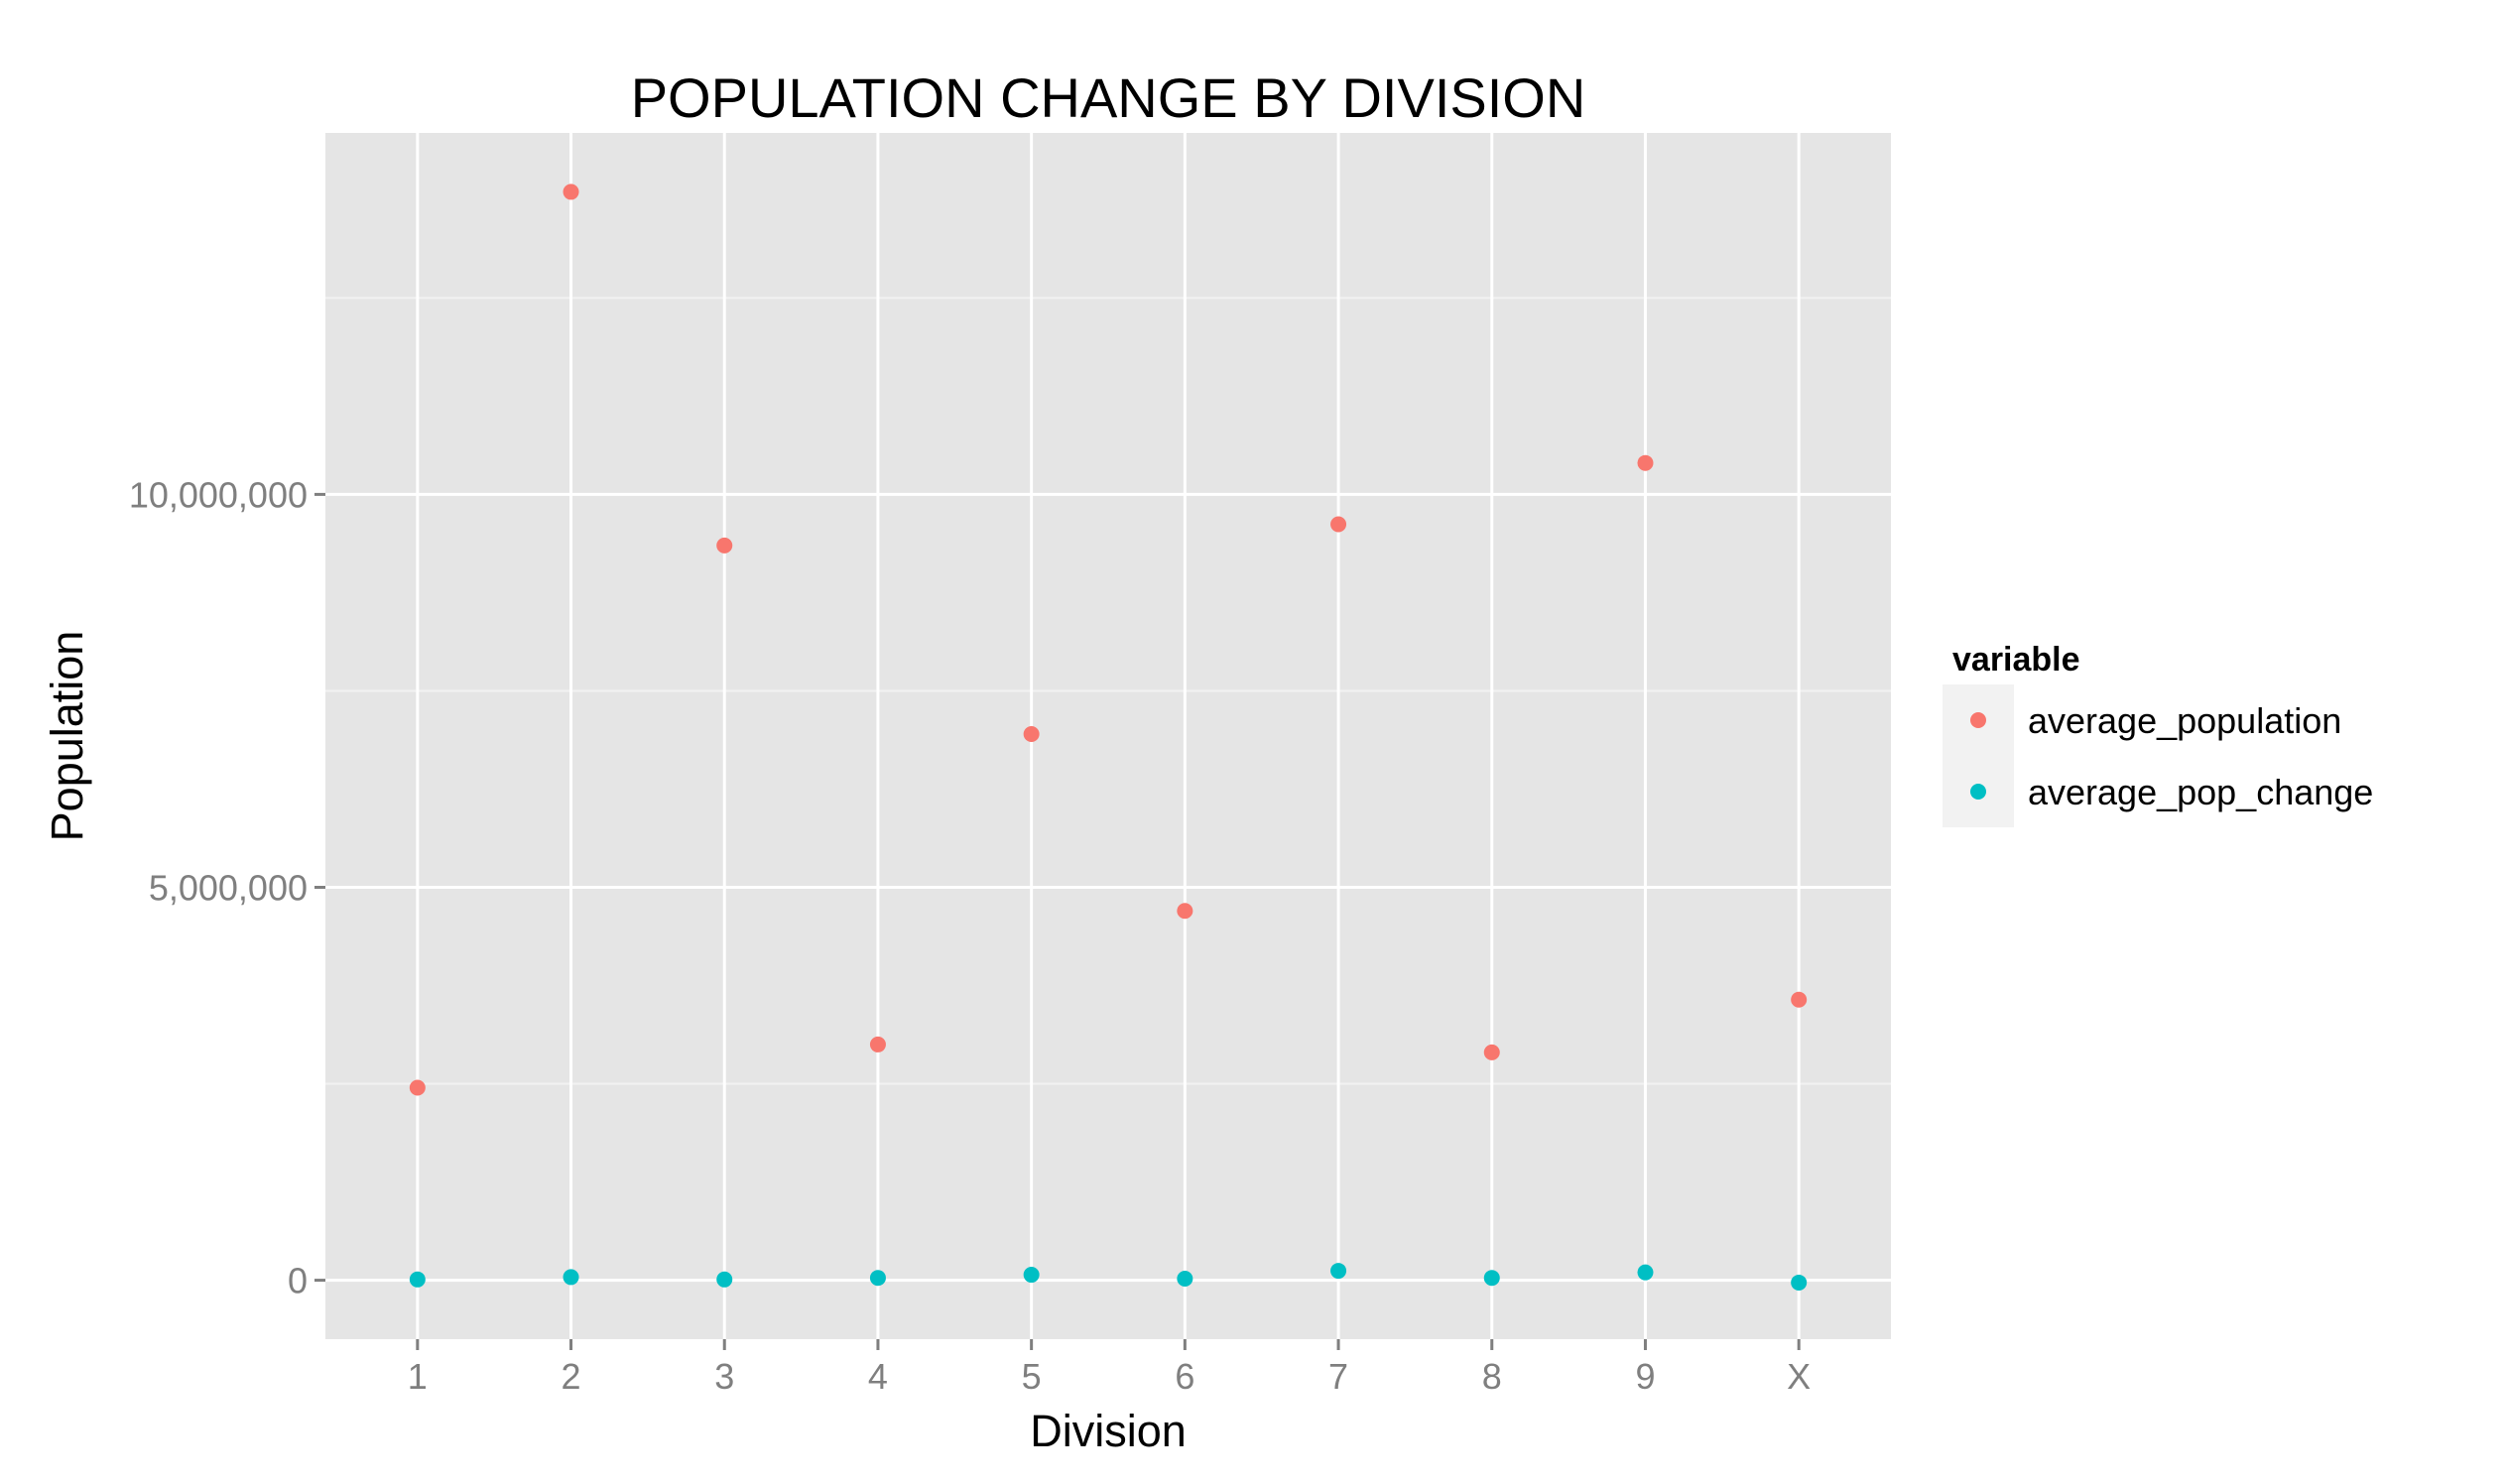 The height and width of the screenshot is (1484, 2509). I want to click on y-tick-label: 5,000,000, so click(228, 887).